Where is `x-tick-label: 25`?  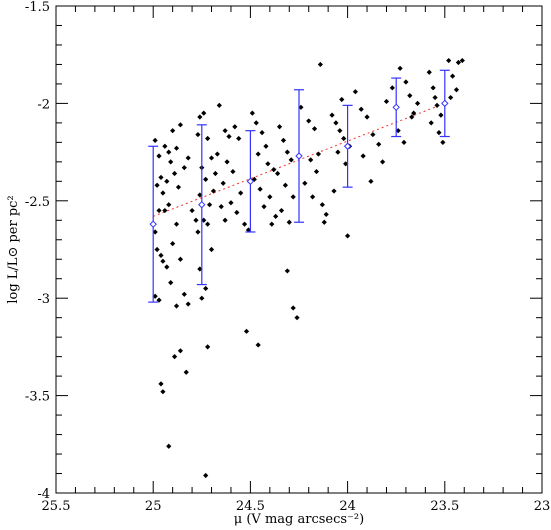
x-tick-label: 25 is located at coordinates (153, 506).